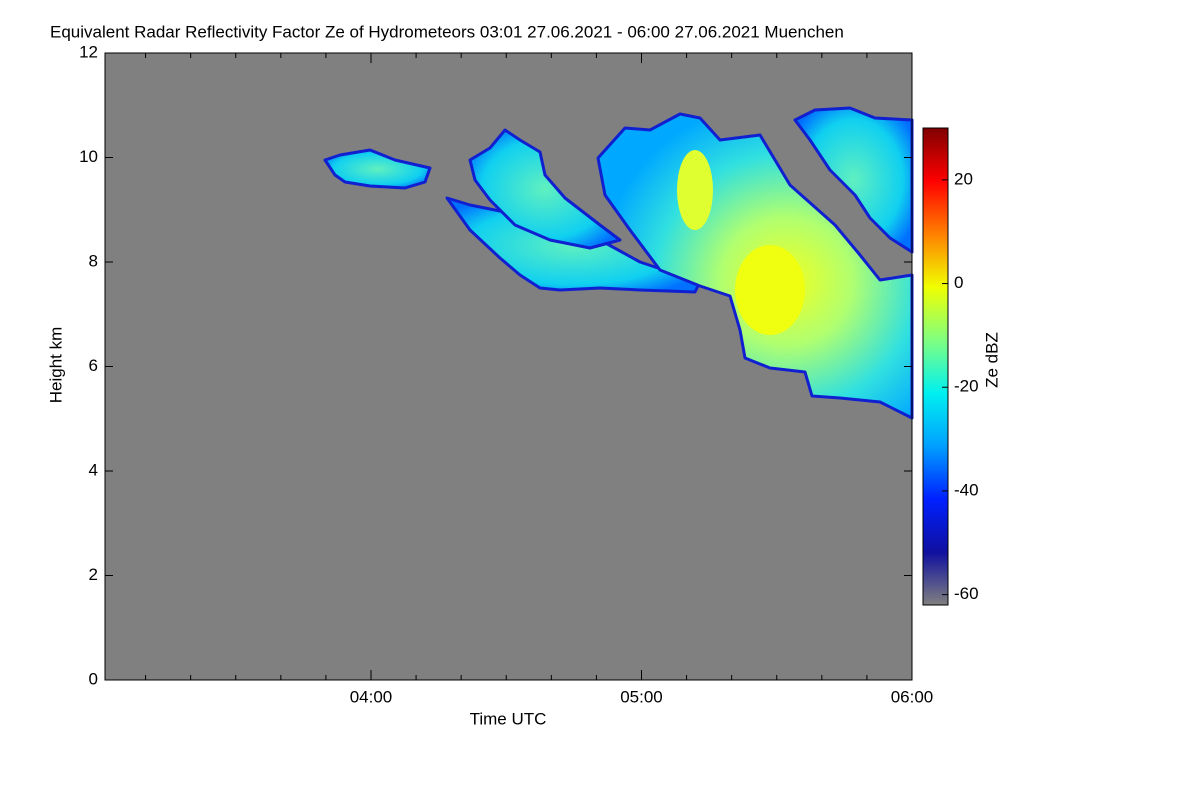  I want to click on y-tick-label: 8, so click(93, 260).